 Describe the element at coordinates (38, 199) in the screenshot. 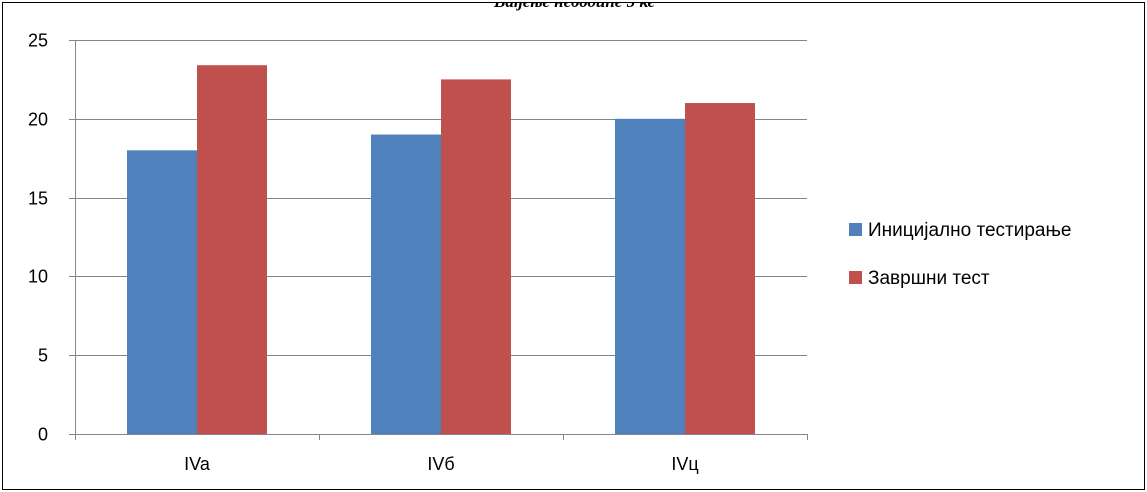

I see `y-tick-label: 15` at that location.